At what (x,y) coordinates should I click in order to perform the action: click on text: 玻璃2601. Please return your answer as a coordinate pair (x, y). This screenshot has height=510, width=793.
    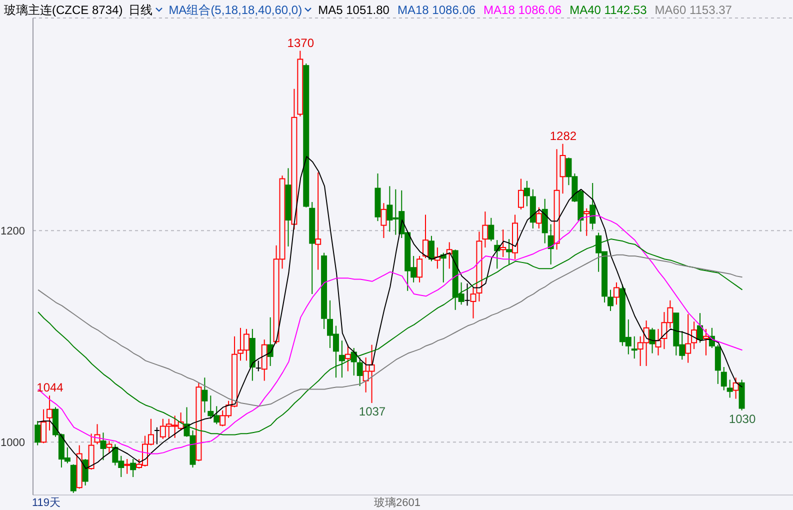
    Looking at the image, I should click on (397, 503).